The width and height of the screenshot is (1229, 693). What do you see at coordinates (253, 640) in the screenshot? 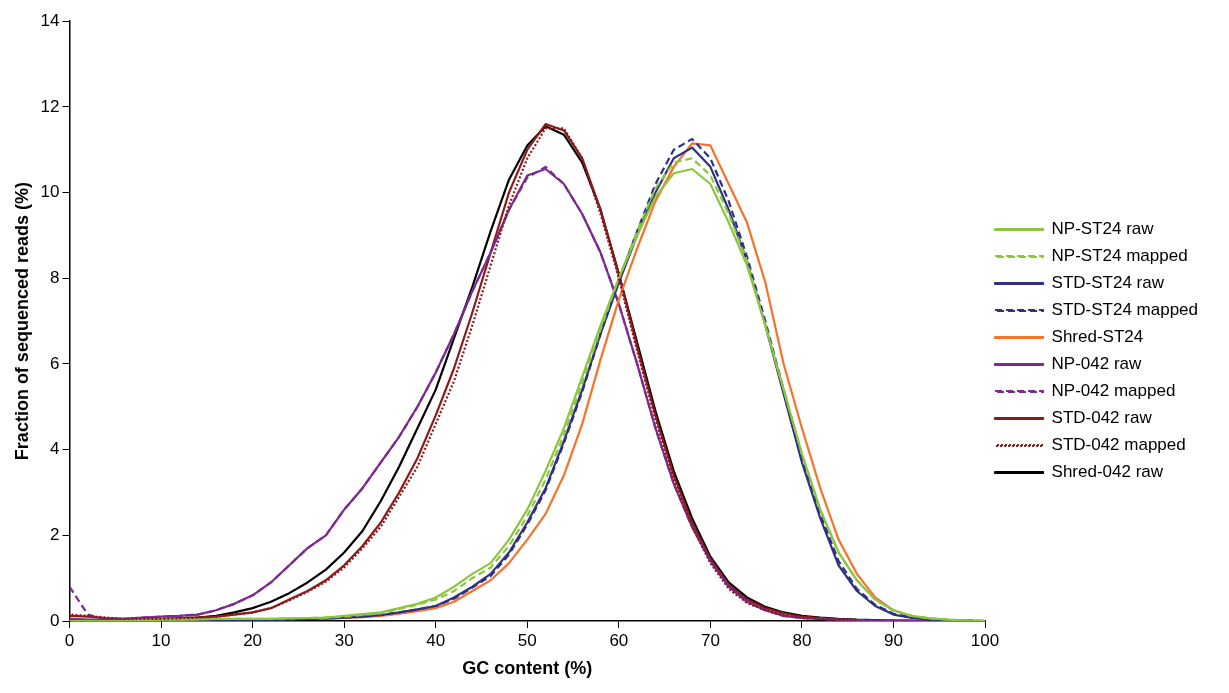
I see `x-tick-label: 20` at bounding box center [253, 640].